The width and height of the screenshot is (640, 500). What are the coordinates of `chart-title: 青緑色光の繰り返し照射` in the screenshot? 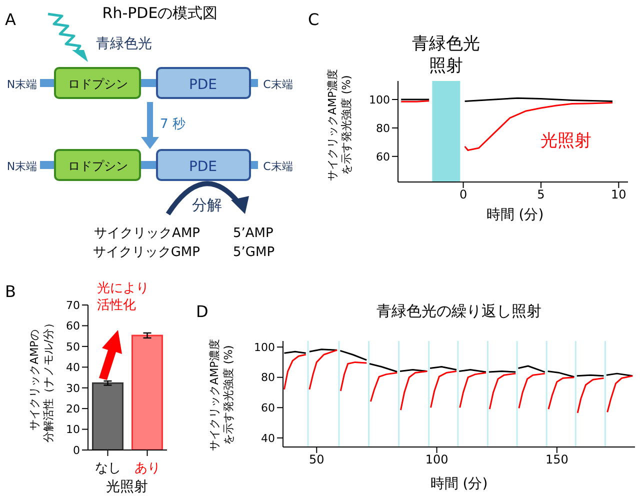 It's located at (459, 311).